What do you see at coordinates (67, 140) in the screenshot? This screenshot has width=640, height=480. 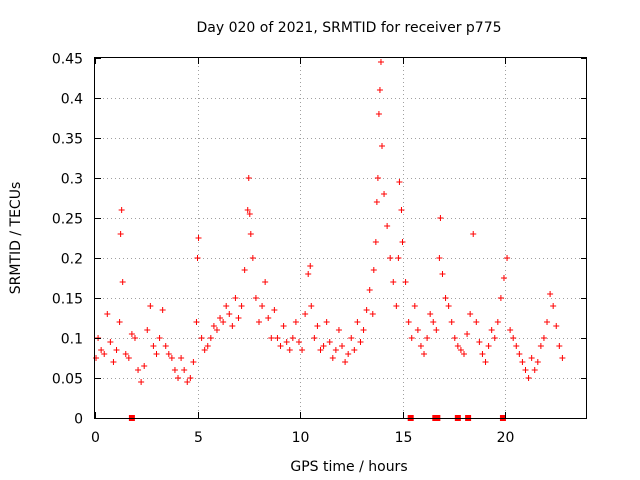 I see `y-tick-label: 0.35` at bounding box center [67, 140].